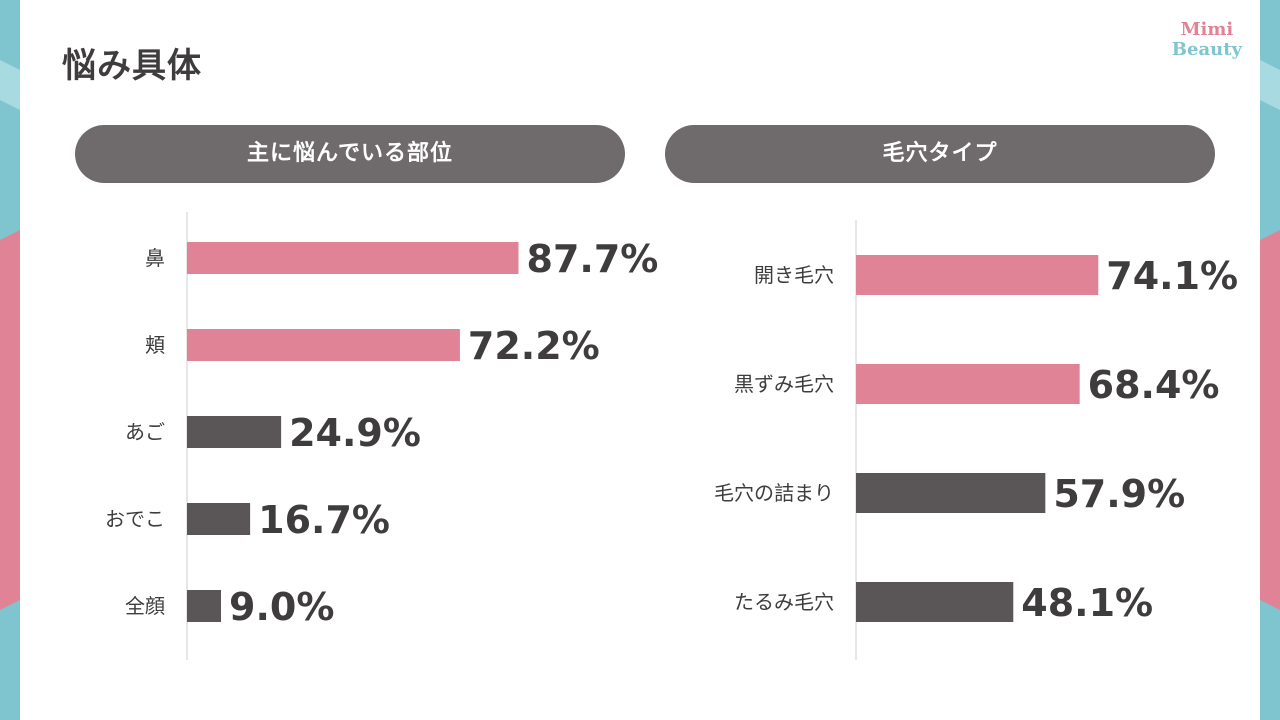 The height and width of the screenshot is (720, 1280). What do you see at coordinates (940, 154) in the screenshot?
I see `chart-header-pore-types: 毛穴タイプ` at bounding box center [940, 154].